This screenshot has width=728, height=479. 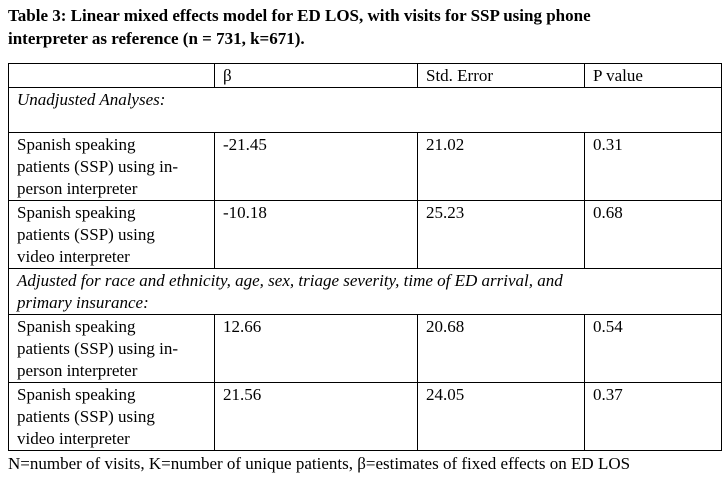 I want to click on header-row: β Std. Error P value, so click(x=365, y=75).